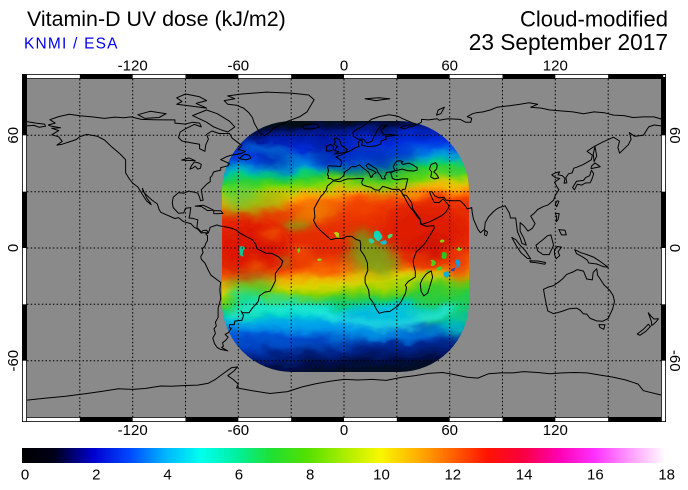  What do you see at coordinates (167, 475) in the screenshot?
I see `svg-text: 4` at bounding box center [167, 475].